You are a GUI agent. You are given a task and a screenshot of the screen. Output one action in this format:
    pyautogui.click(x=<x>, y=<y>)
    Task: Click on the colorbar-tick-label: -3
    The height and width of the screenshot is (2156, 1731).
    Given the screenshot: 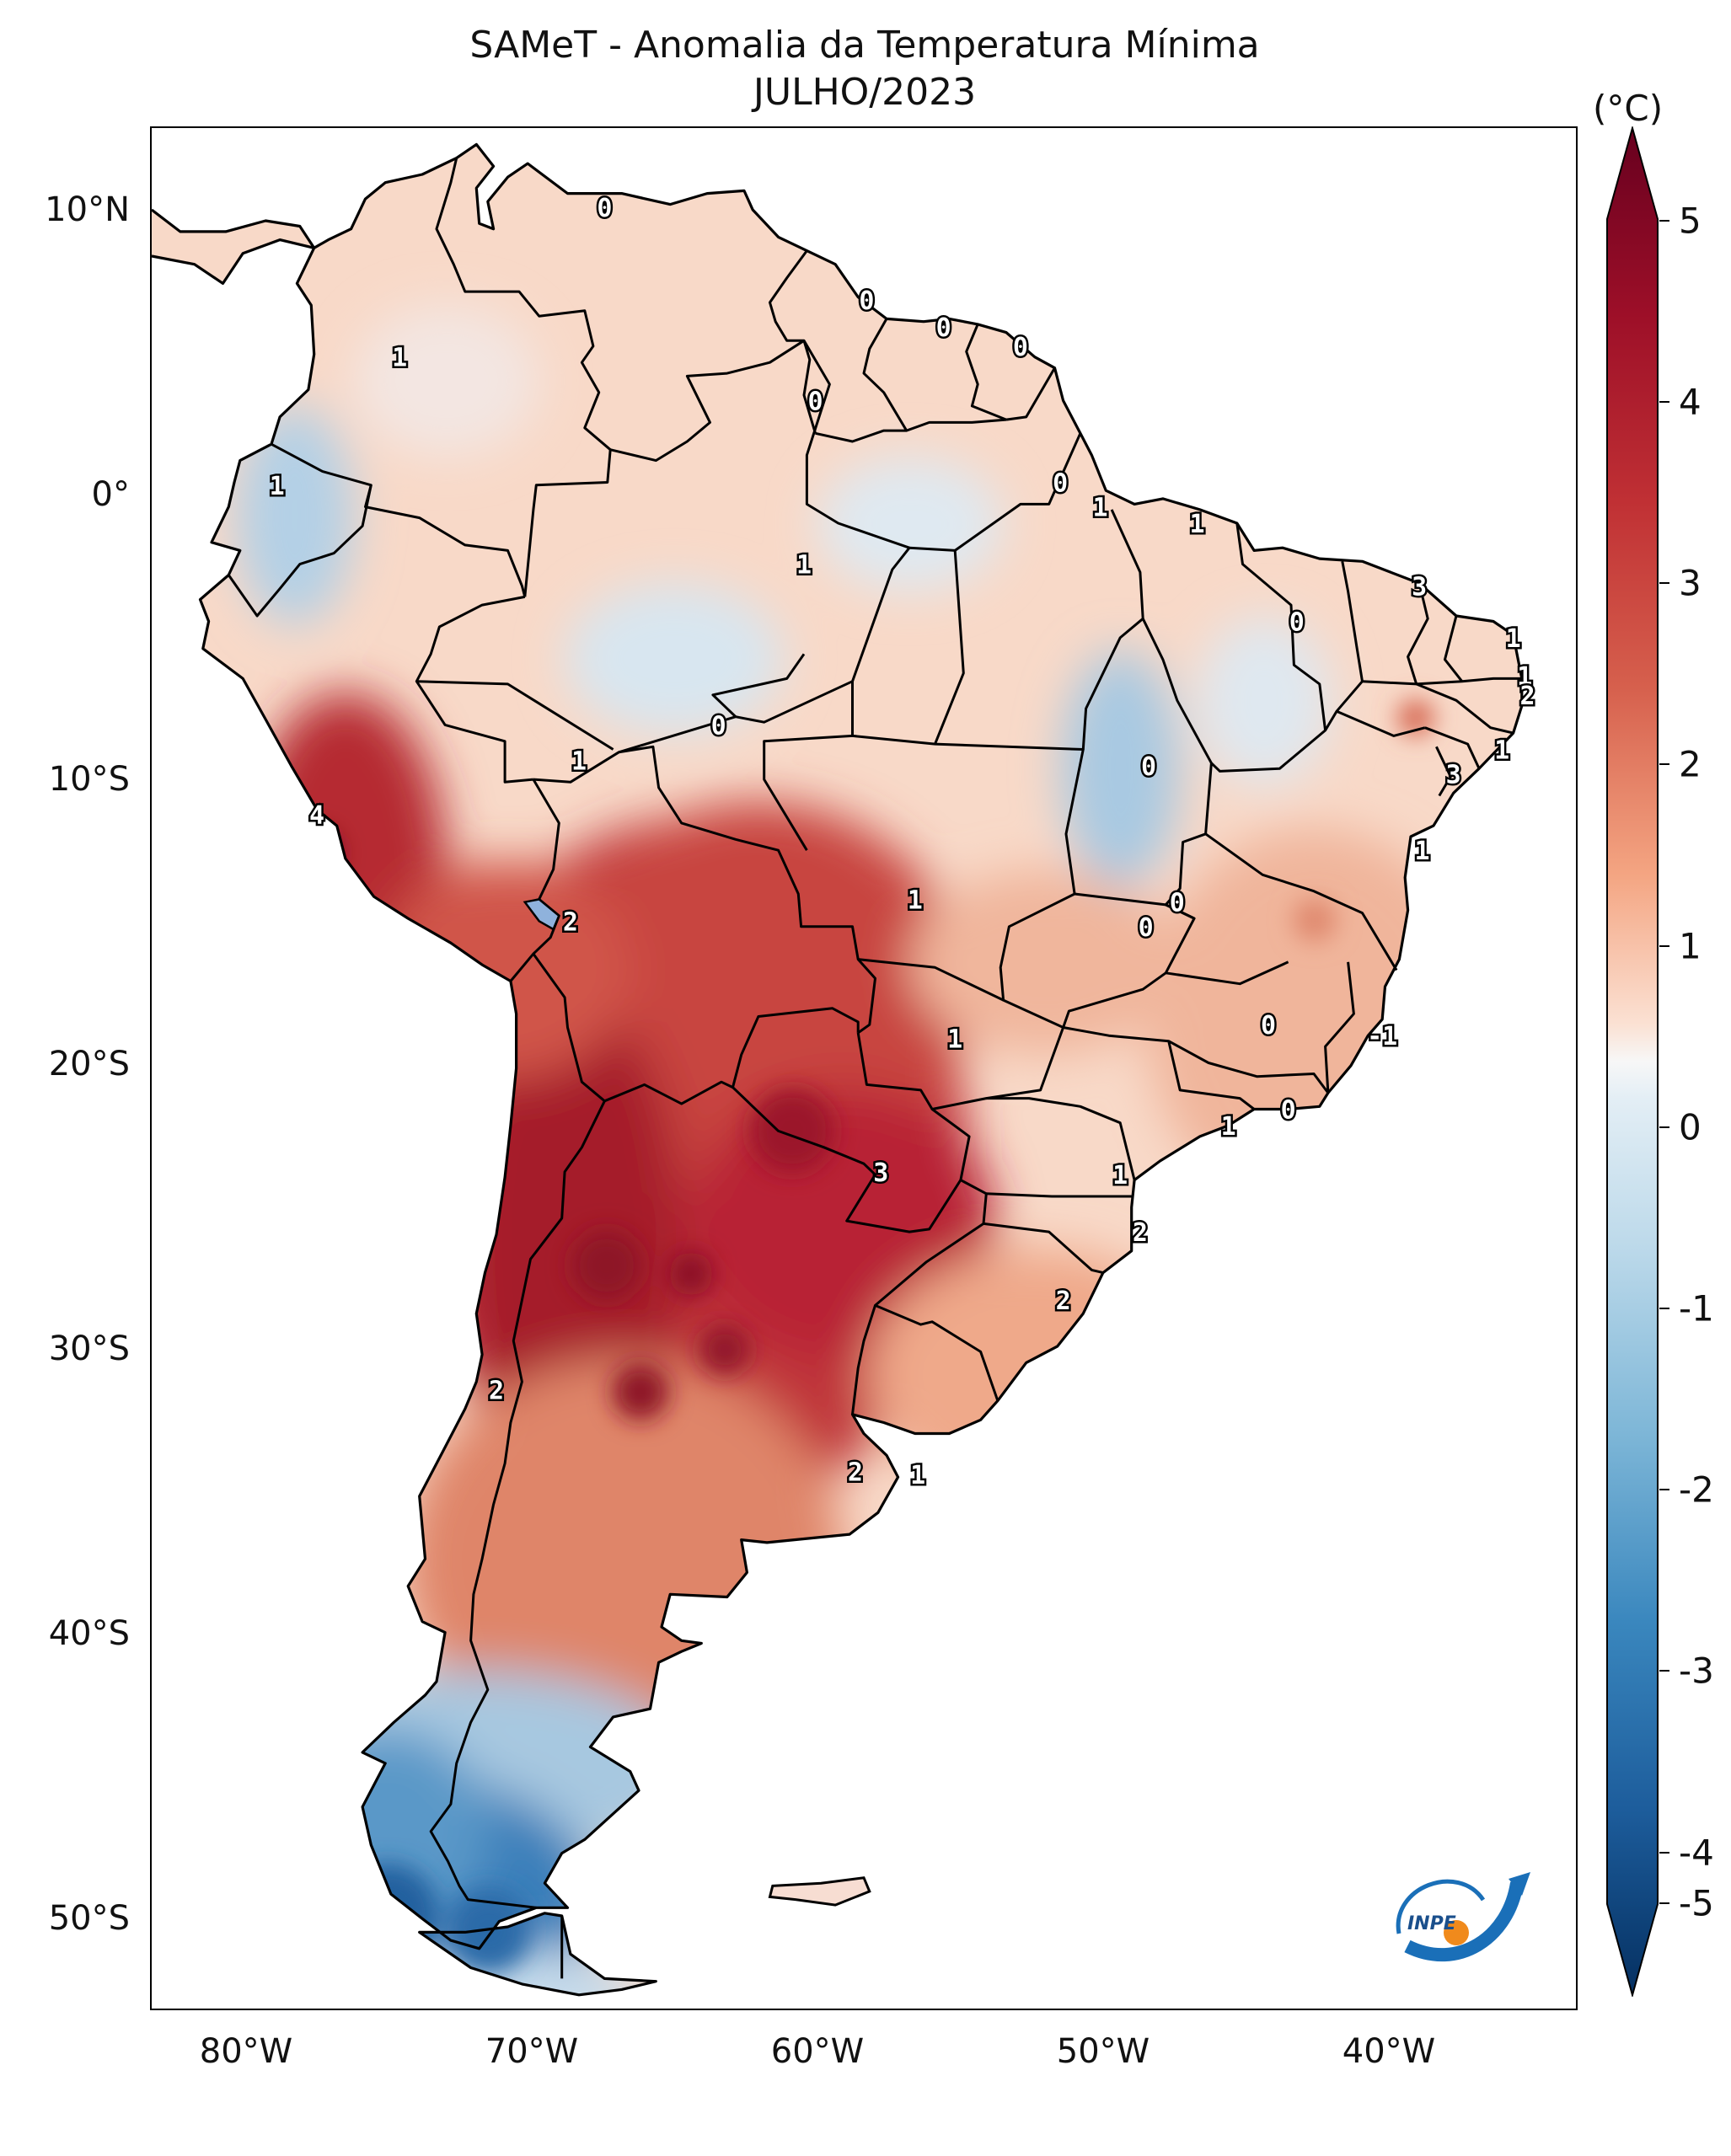 What is the action you would take?
    pyautogui.click(x=1696, y=1671)
    